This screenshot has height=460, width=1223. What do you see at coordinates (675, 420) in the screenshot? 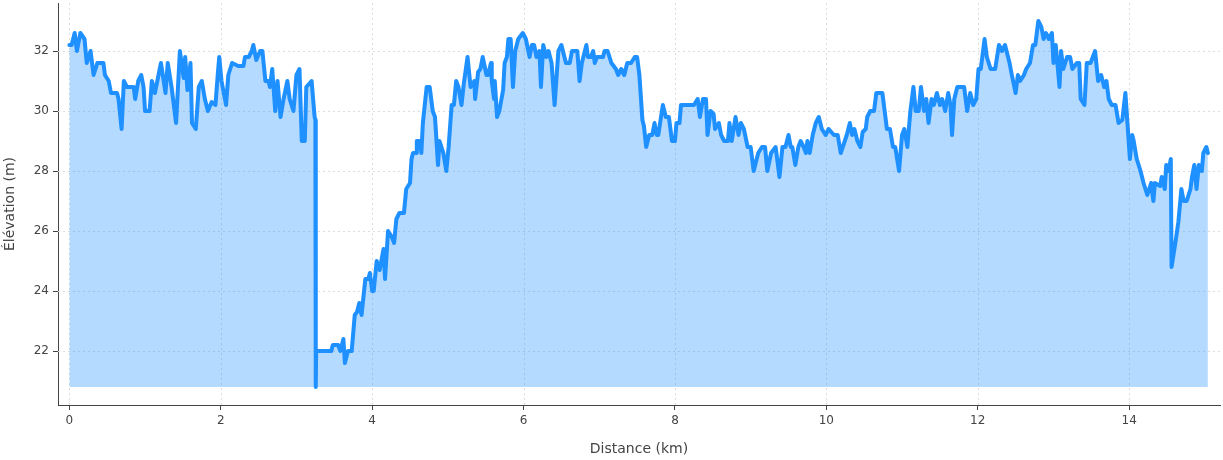
I see `x-tick-label: 8` at bounding box center [675, 420].